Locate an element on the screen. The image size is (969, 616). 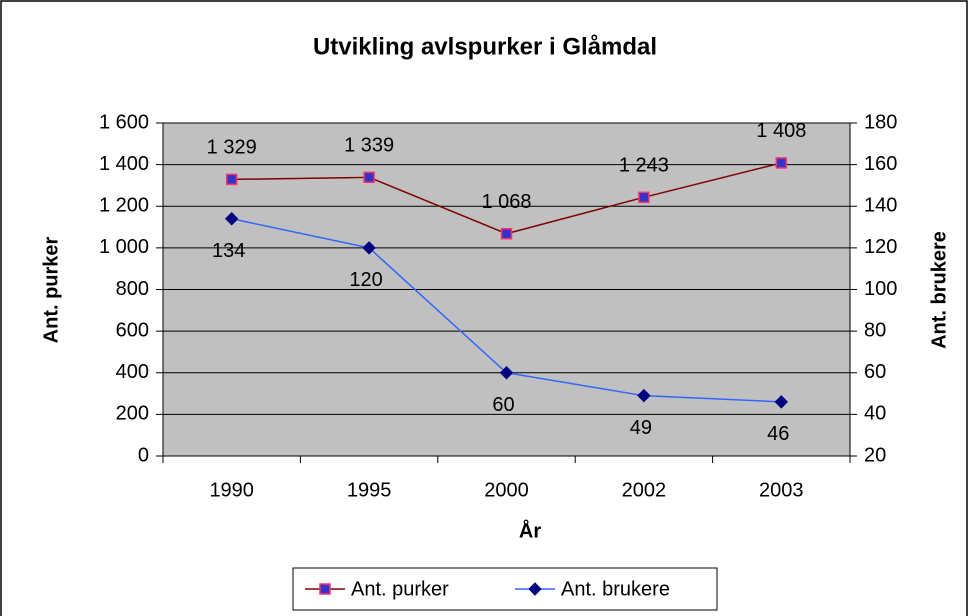
data-label: 60 is located at coordinates (503, 405).